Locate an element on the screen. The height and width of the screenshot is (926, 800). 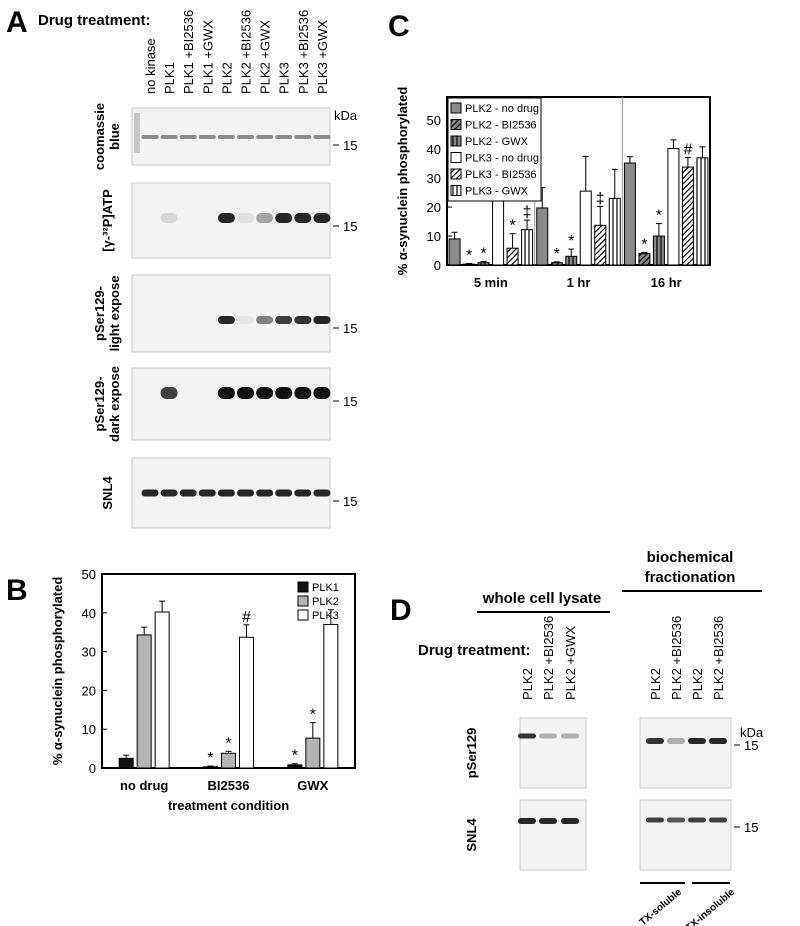
kda-label: kDa is located at coordinates (346, 115).